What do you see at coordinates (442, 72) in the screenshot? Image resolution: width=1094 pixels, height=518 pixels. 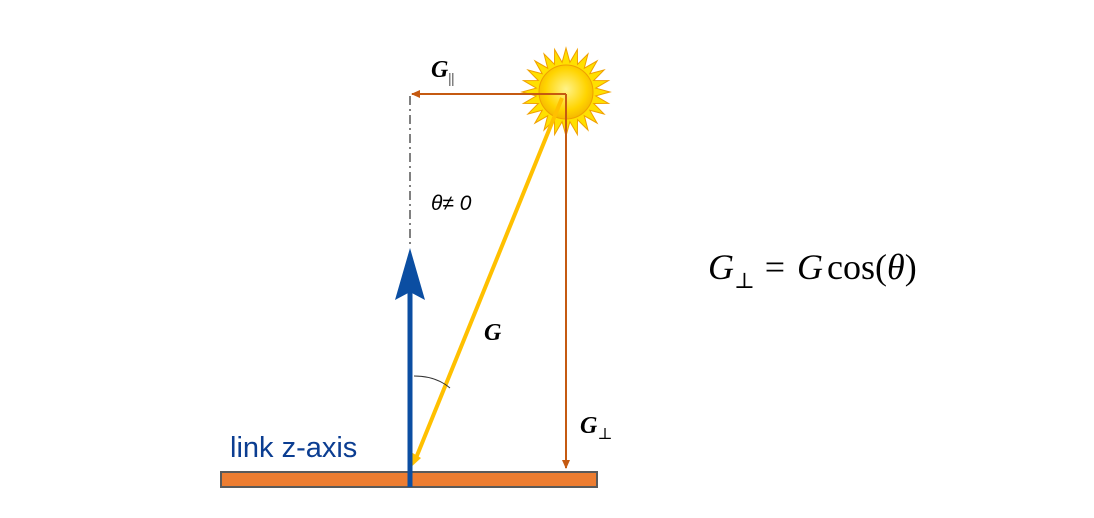 I see `g-parallel-label: G||` at bounding box center [442, 72].